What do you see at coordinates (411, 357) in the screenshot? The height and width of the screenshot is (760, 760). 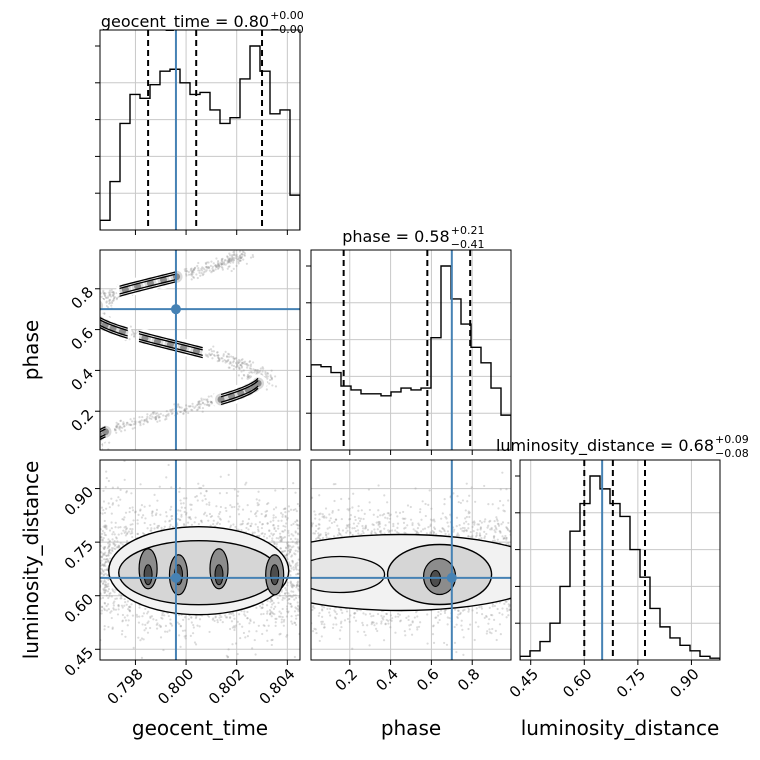 I see `histogram-step` at bounding box center [411, 357].